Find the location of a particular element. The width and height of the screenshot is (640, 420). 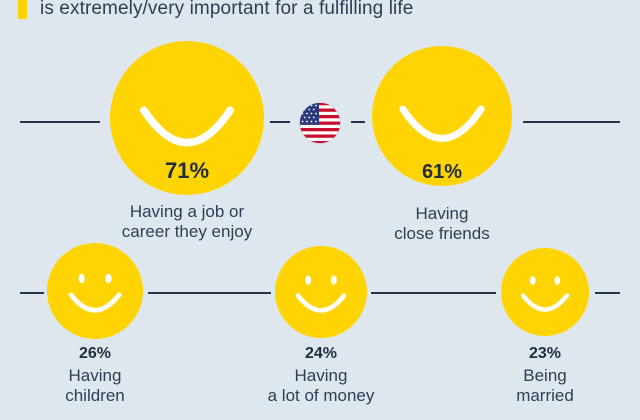

category-label: Having a lot of money is located at coordinates (321, 385).